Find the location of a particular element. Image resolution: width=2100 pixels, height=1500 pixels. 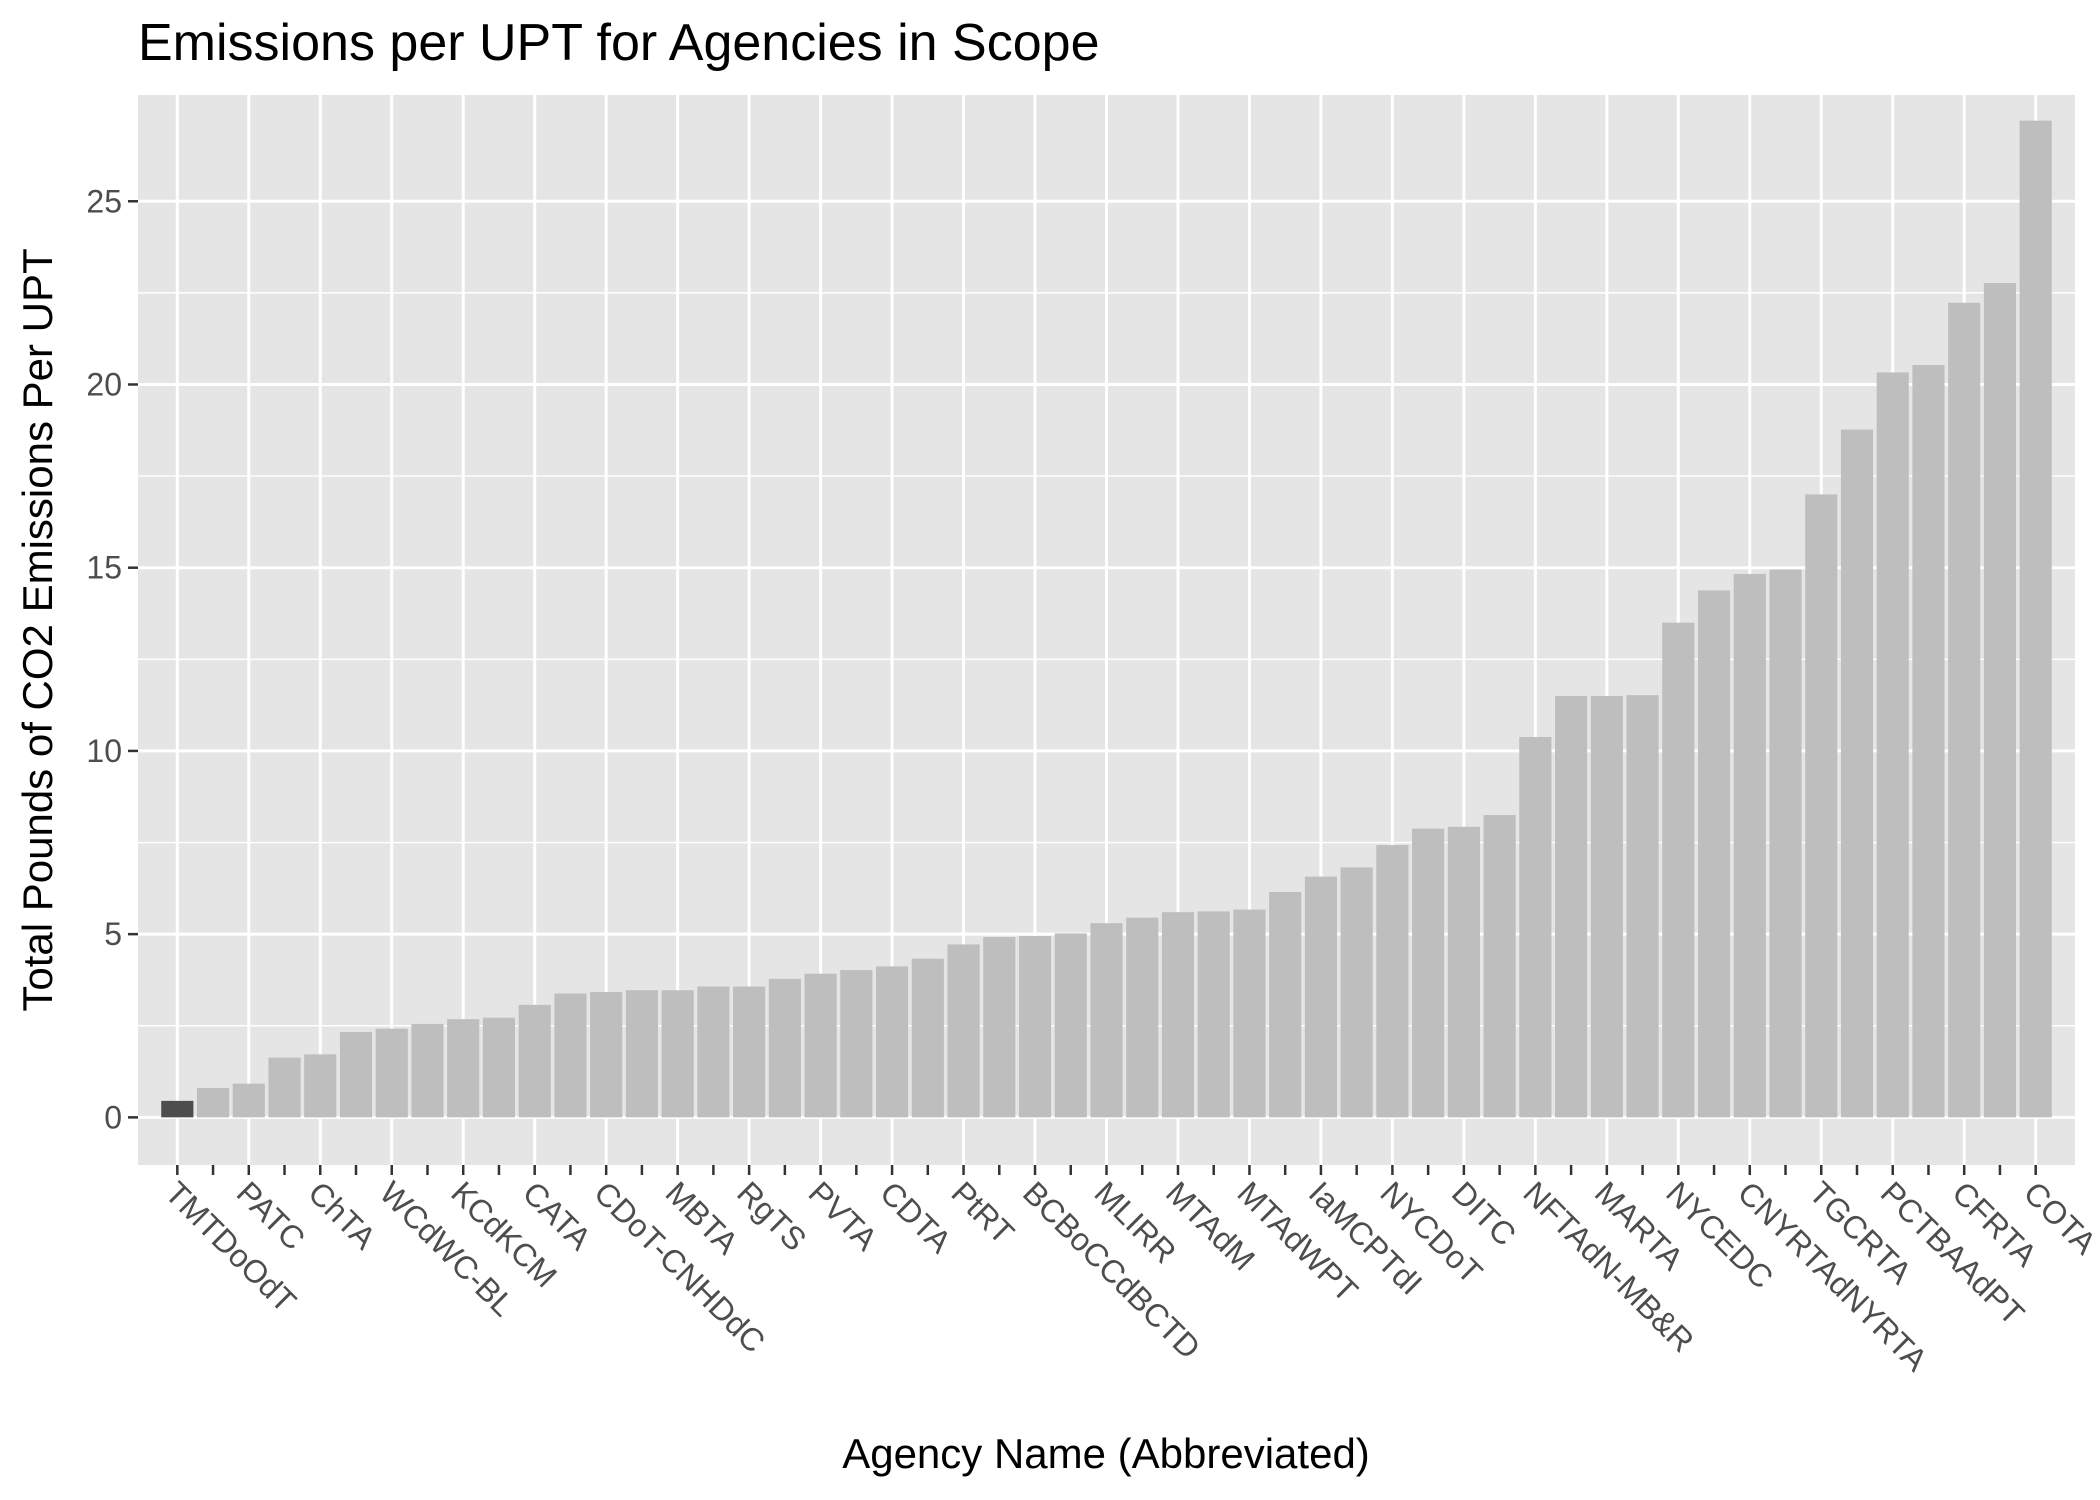

y-tick-label: 15 is located at coordinates (104, 568).